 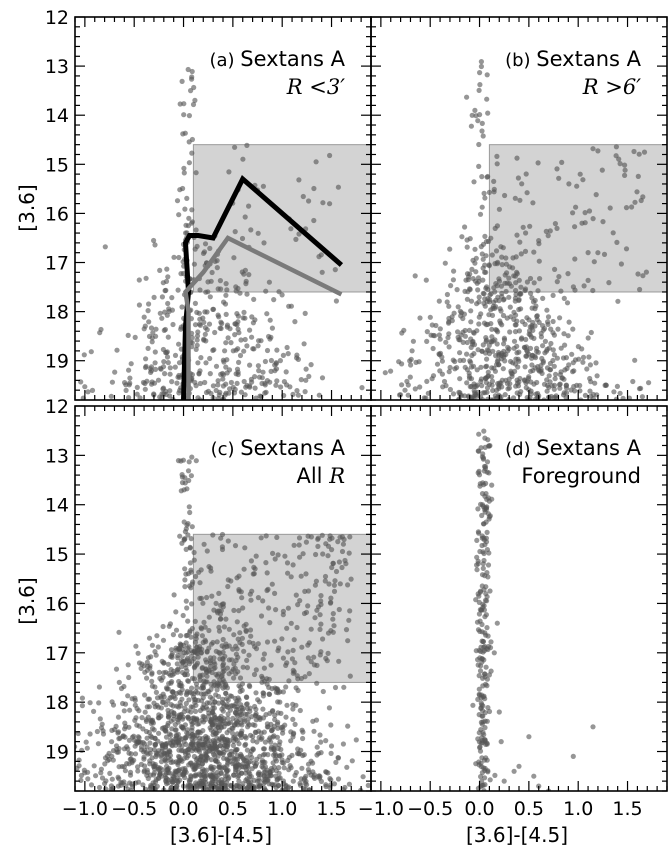 What do you see at coordinates (588, 59) in the screenshot?
I see `panel-name: Sextans A` at bounding box center [588, 59].